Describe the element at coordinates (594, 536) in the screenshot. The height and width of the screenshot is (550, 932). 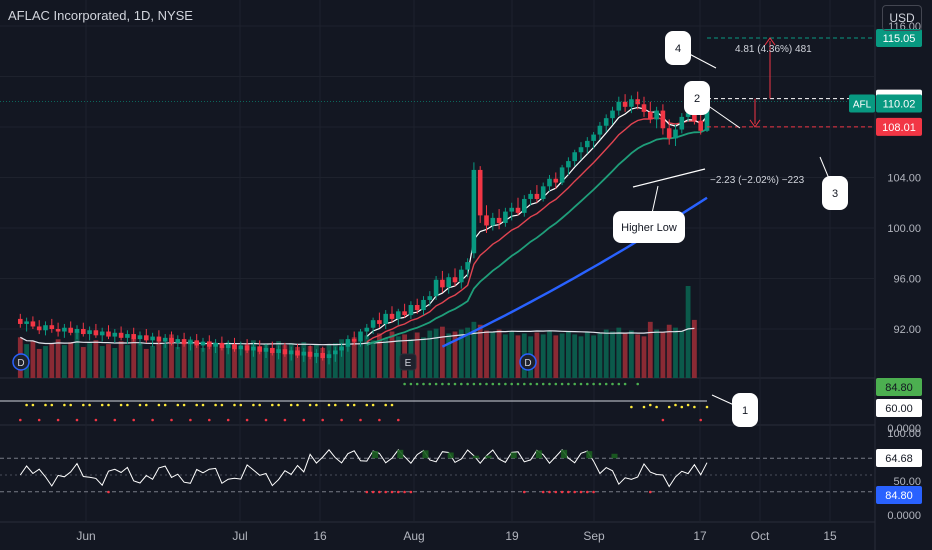
I see `time-axis-label: Sep` at that location.